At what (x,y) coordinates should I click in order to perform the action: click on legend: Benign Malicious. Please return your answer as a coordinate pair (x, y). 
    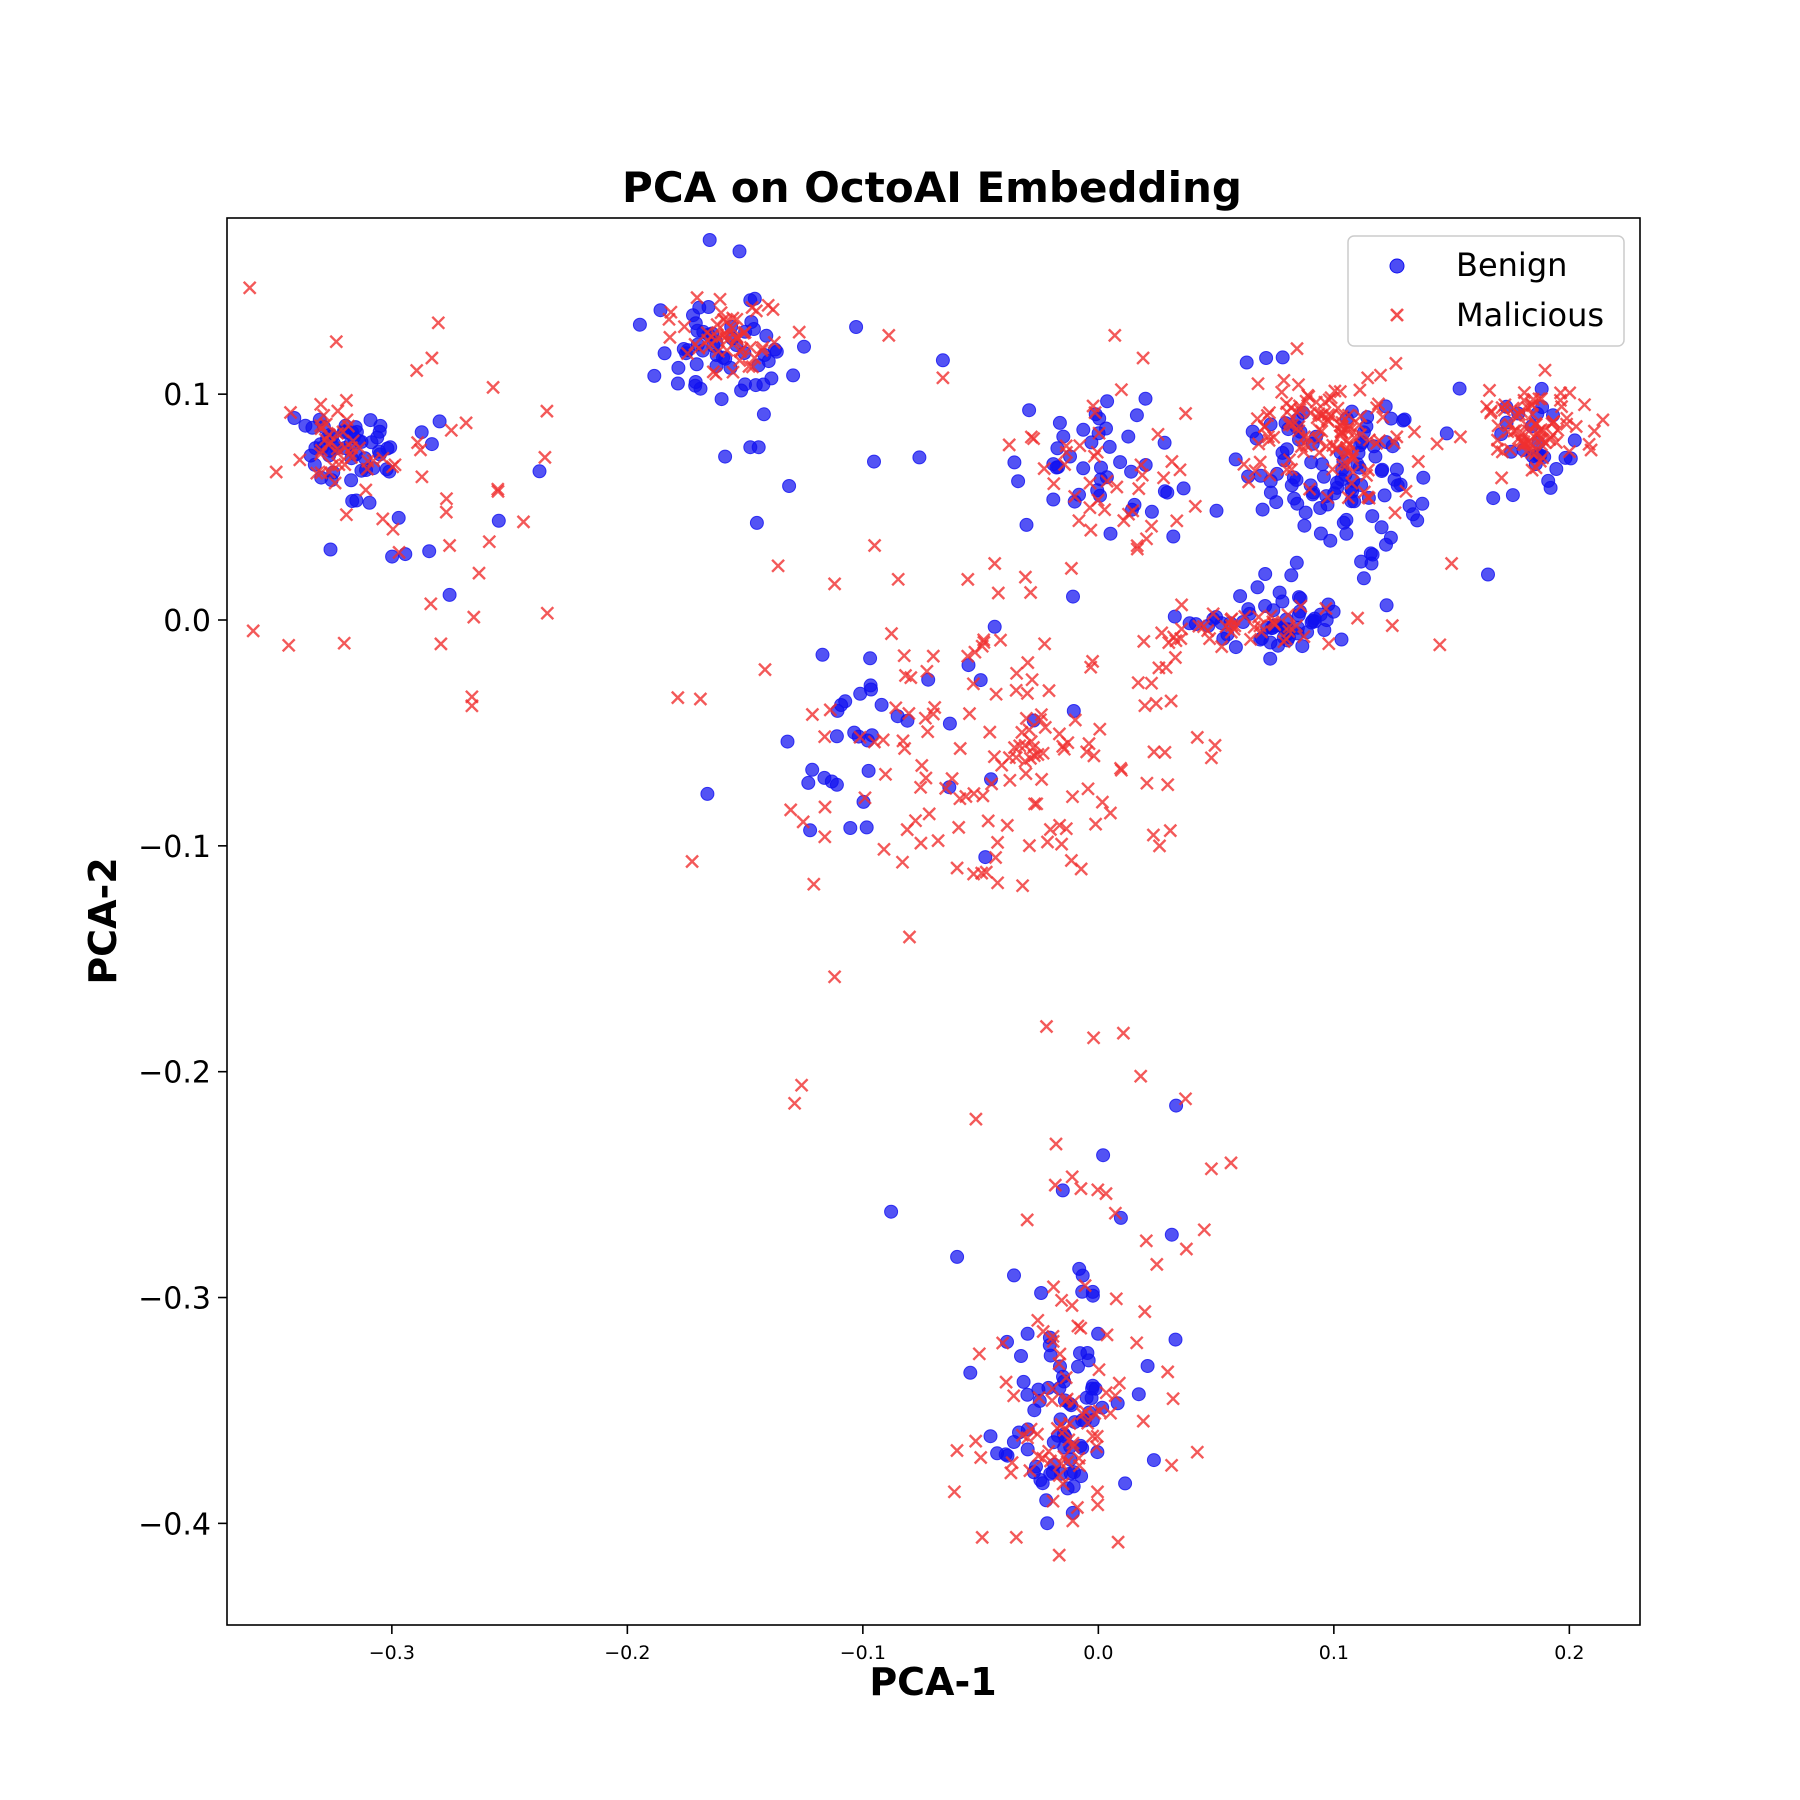
    Looking at the image, I should click on (1486, 291).